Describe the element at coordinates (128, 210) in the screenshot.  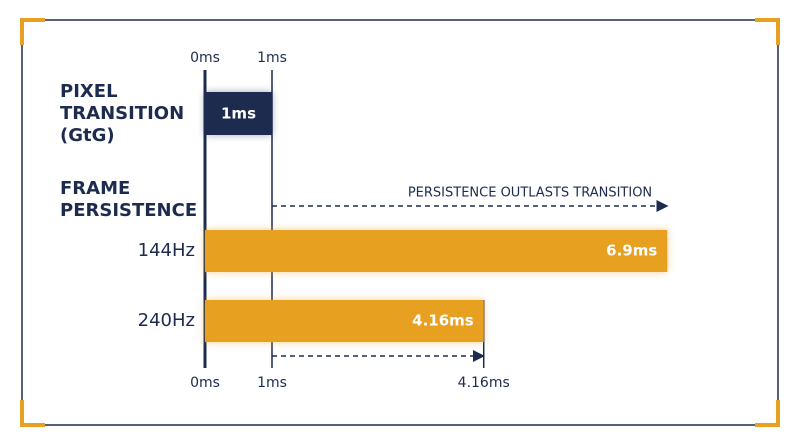
I see `title-line: PERSISTENCE` at that location.